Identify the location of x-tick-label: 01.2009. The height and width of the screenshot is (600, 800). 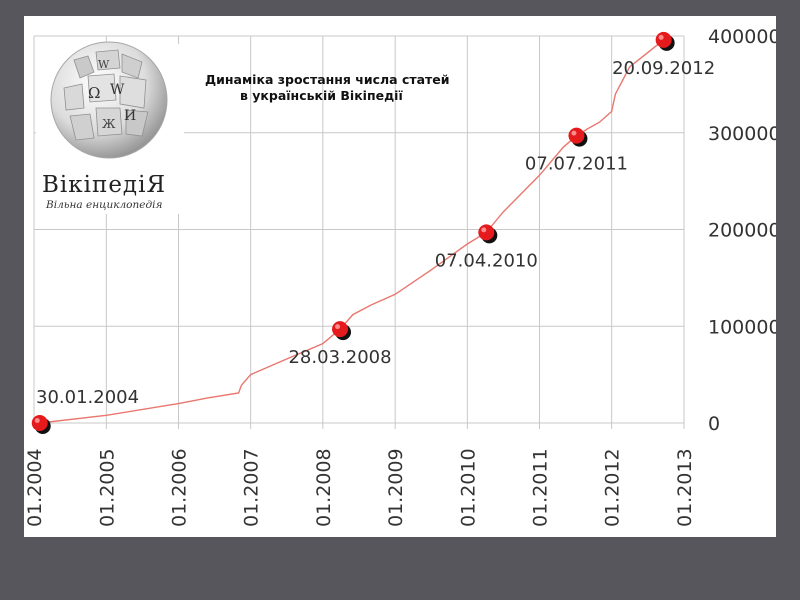
(396, 487).